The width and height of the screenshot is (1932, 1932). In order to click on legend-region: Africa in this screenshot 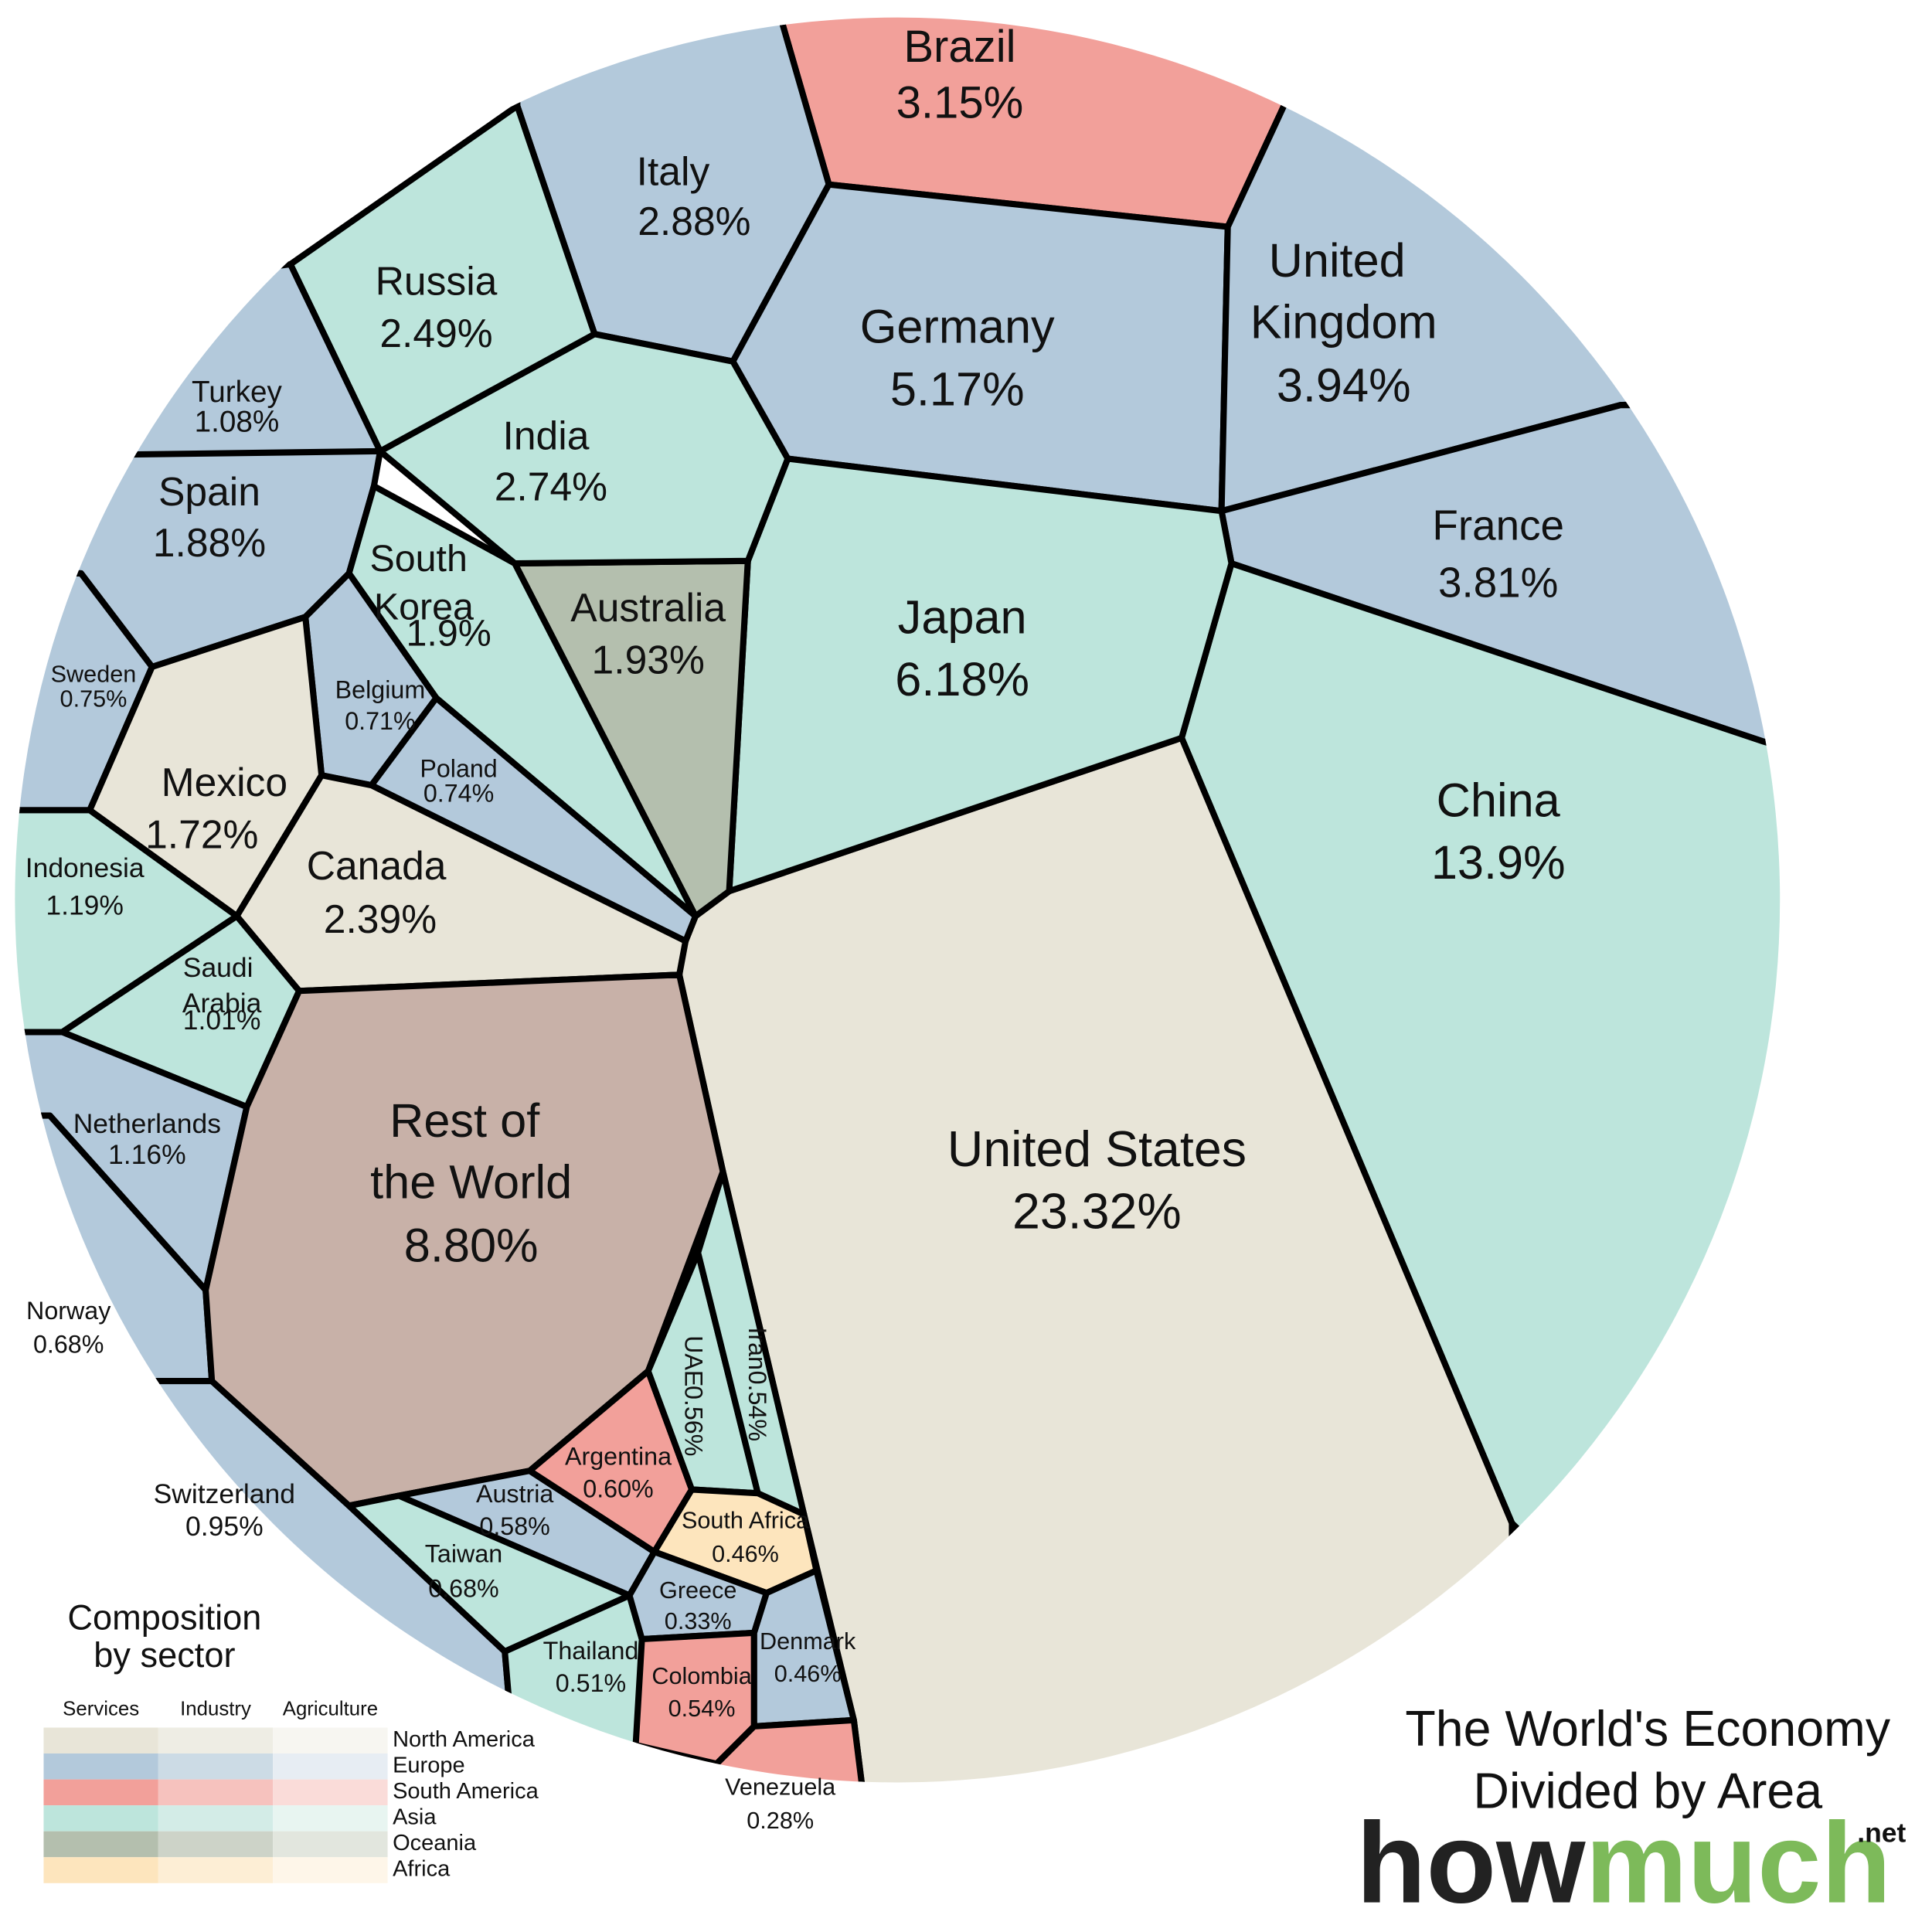, I will do `click(422, 1870)`.